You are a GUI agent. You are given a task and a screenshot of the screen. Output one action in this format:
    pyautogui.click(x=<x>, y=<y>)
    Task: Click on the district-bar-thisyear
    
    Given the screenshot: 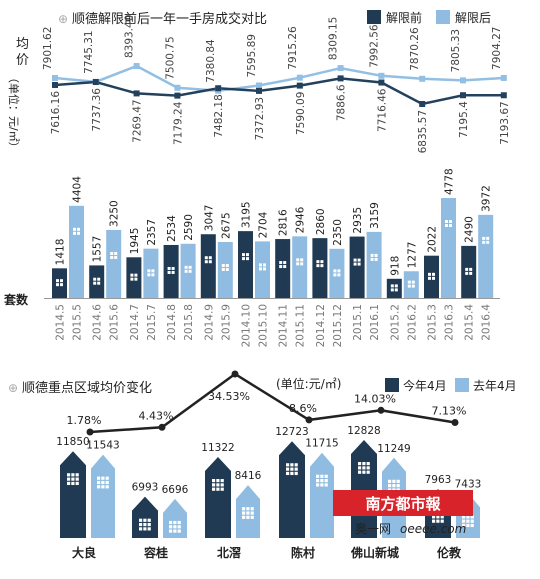 What is the action you would take?
    pyautogui.click(x=73, y=494)
    